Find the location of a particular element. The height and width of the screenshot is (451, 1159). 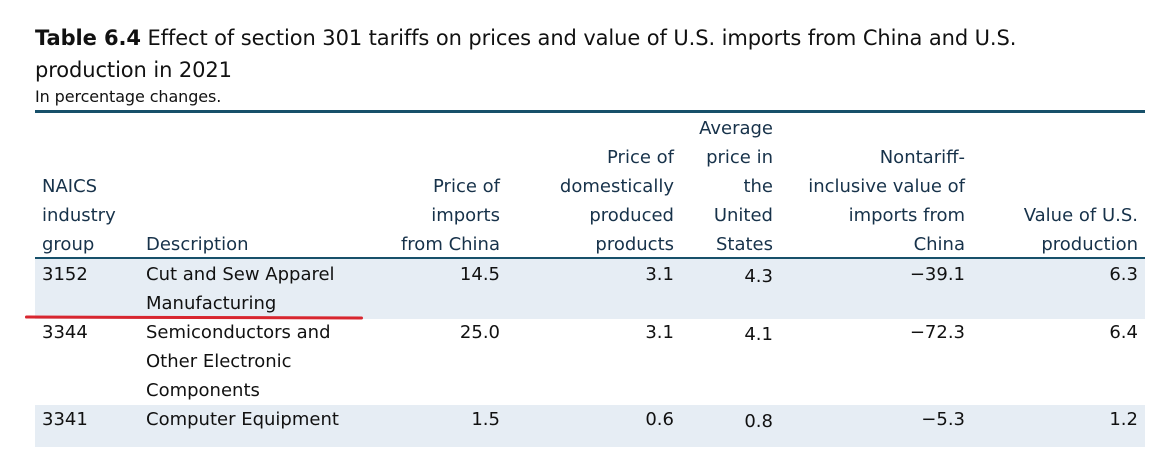

header-value-production-line: production is located at coordinates (1089, 244).